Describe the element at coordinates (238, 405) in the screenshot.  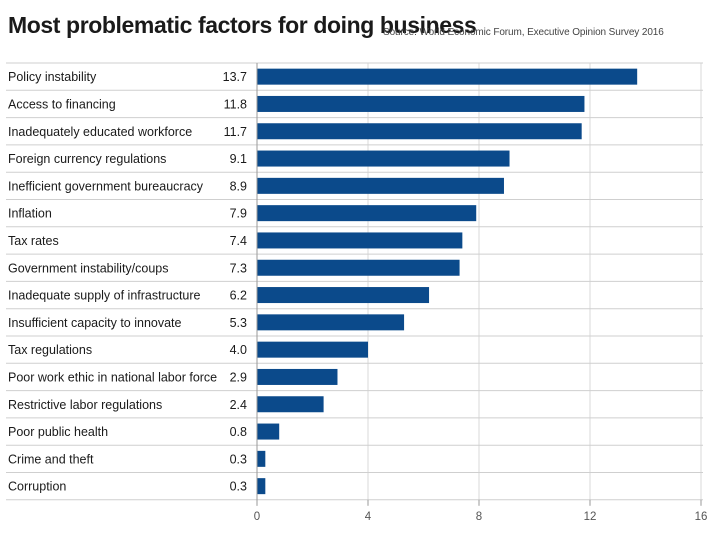
I see `value-label: 2.4` at that location.